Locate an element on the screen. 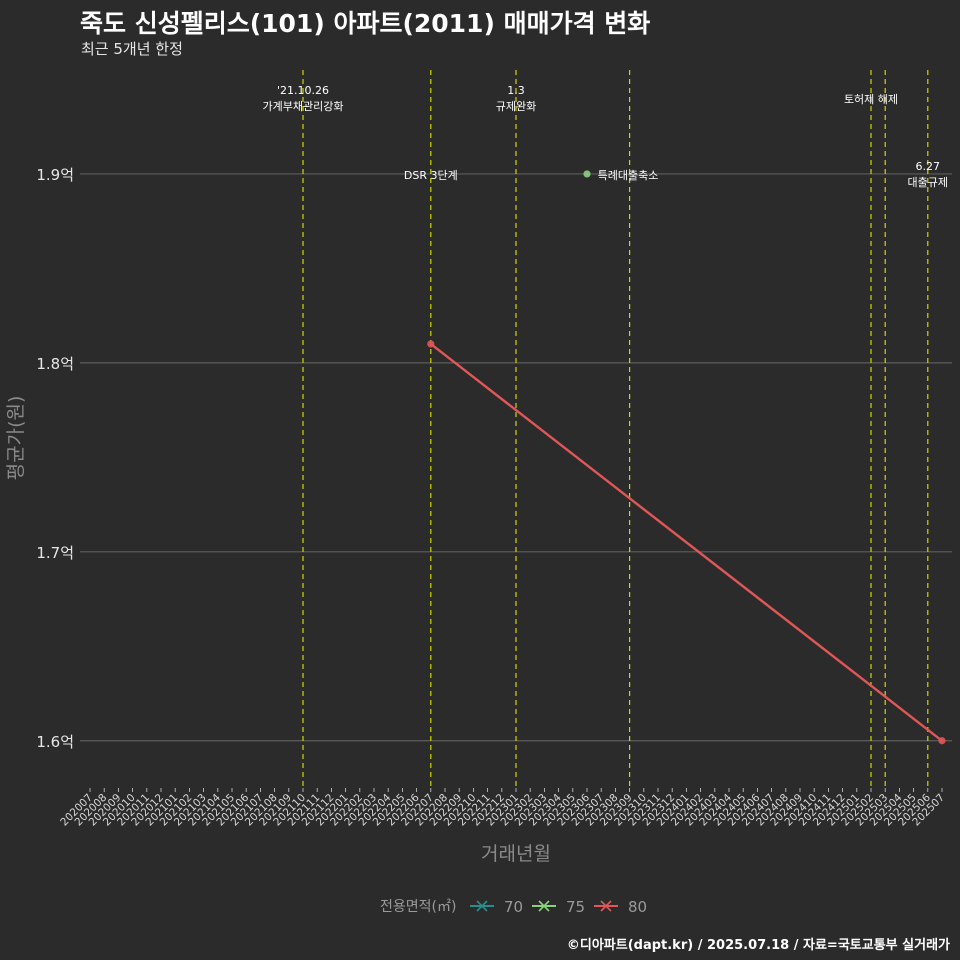 The image size is (960, 960). event-annotation: DSR 3단계 is located at coordinates (431, 175).